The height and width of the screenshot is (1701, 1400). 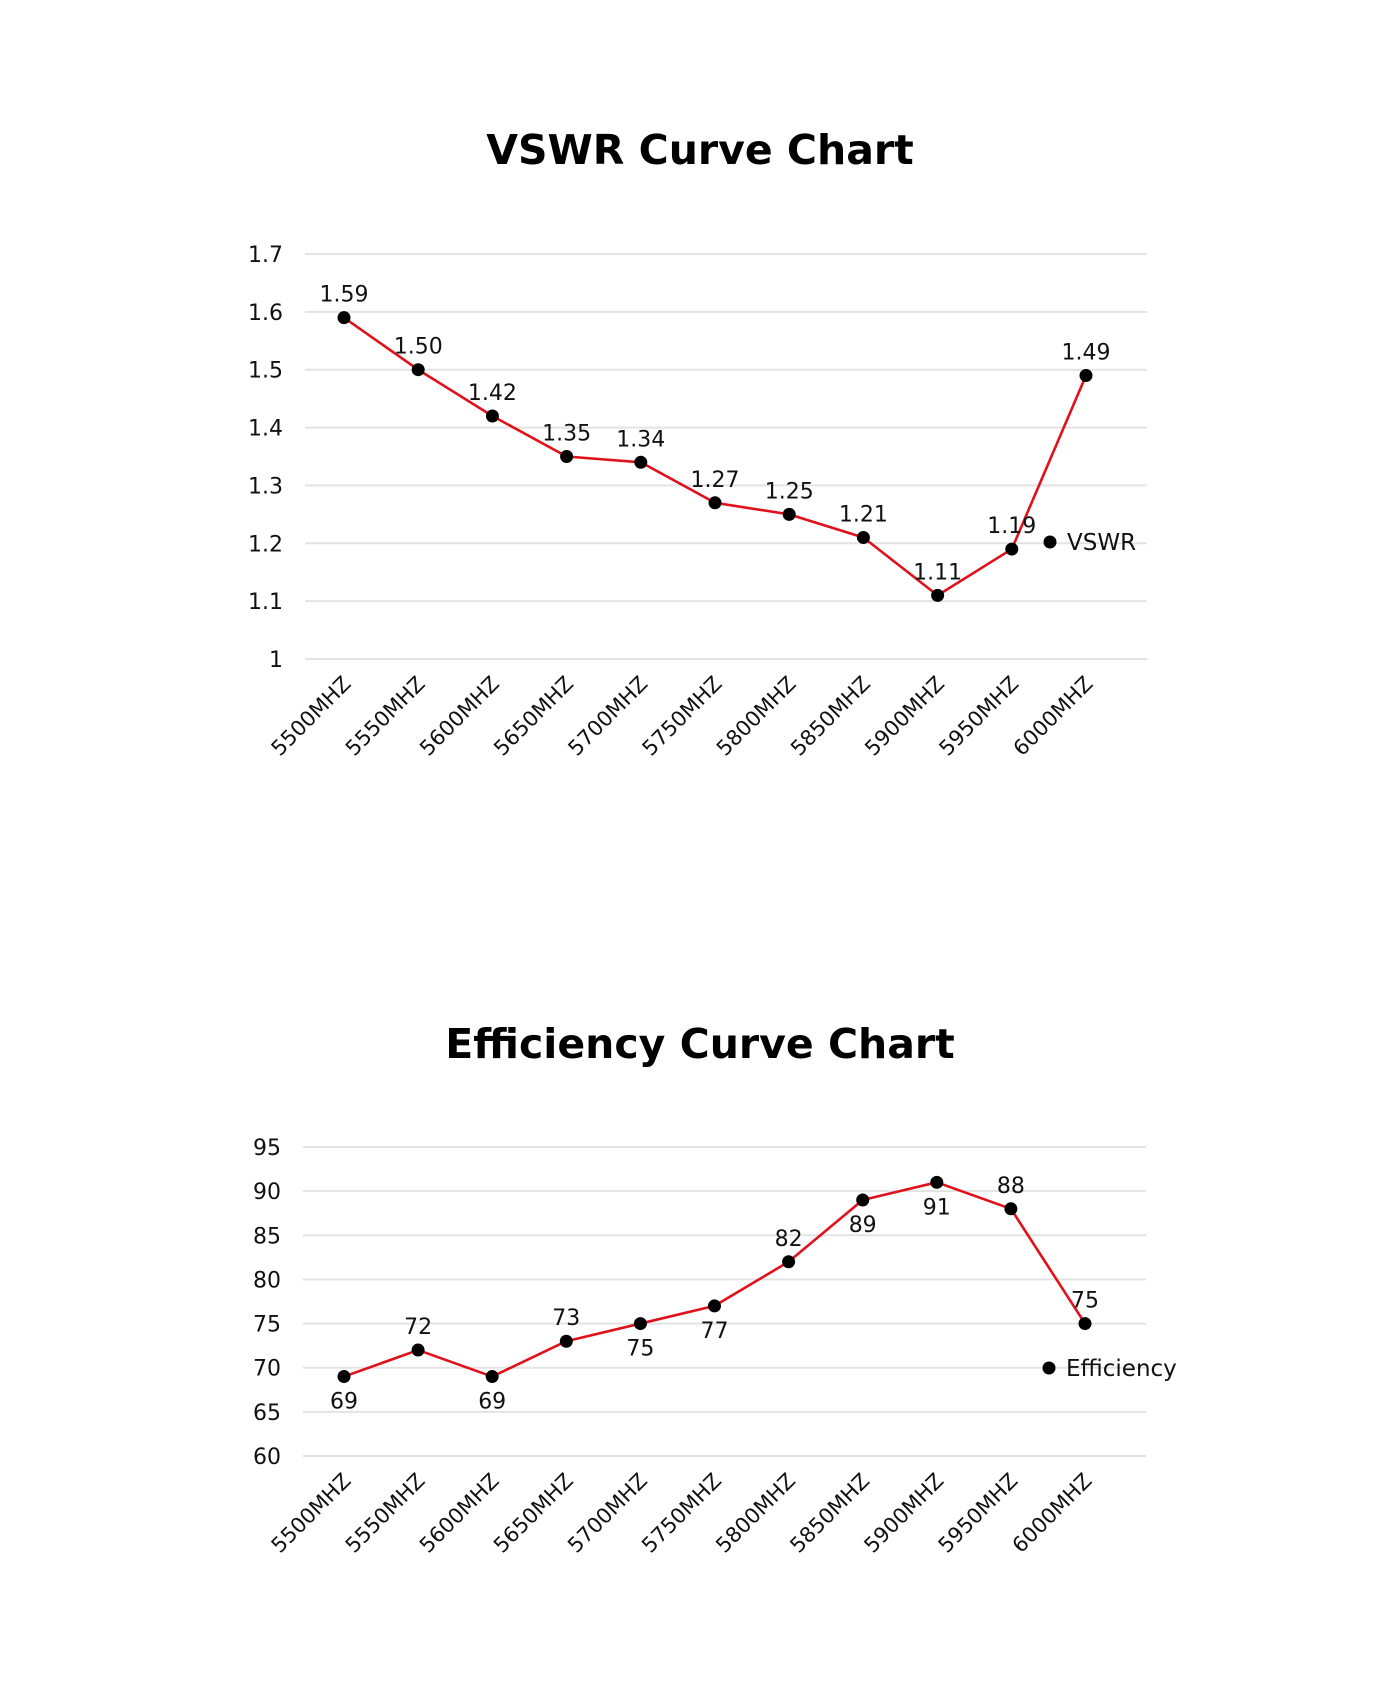 I want to click on y-tick-label: 95, so click(x=267, y=1148).